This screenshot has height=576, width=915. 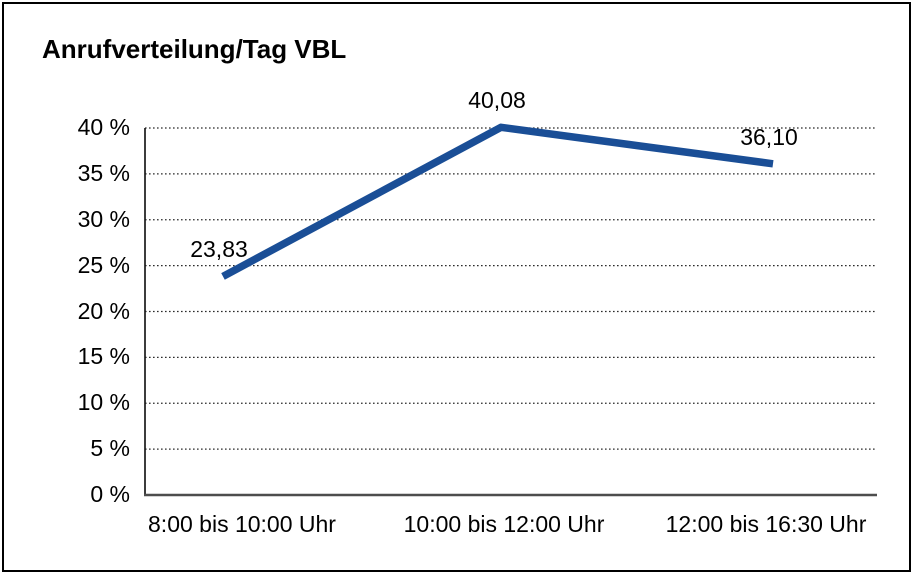 I want to click on data-point-label: 40,08, so click(x=497, y=100).